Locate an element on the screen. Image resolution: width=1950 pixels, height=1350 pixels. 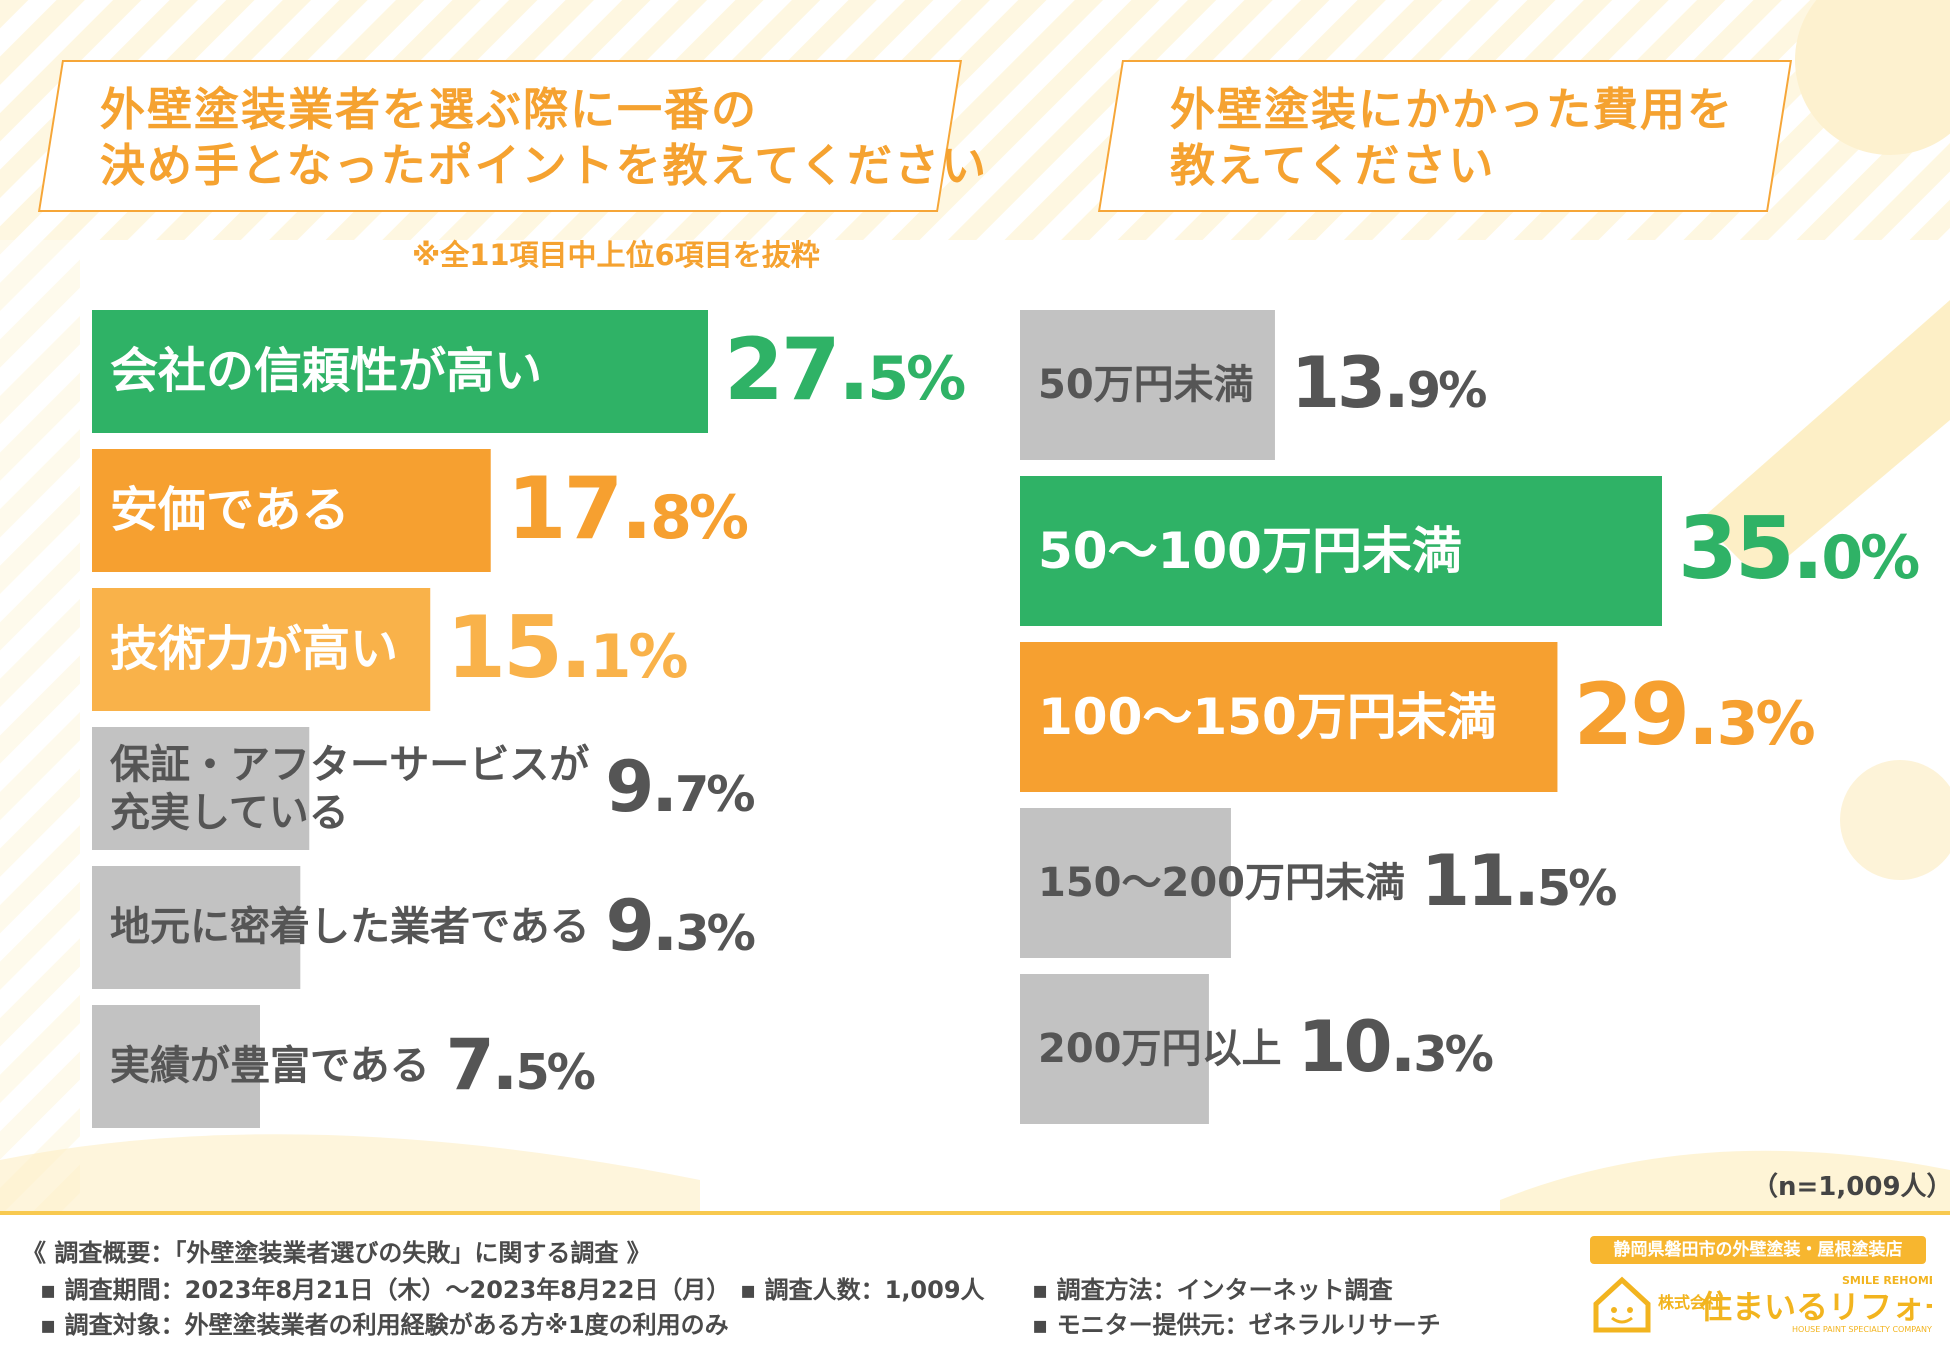
value-int: 35. is located at coordinates (1751, 549).